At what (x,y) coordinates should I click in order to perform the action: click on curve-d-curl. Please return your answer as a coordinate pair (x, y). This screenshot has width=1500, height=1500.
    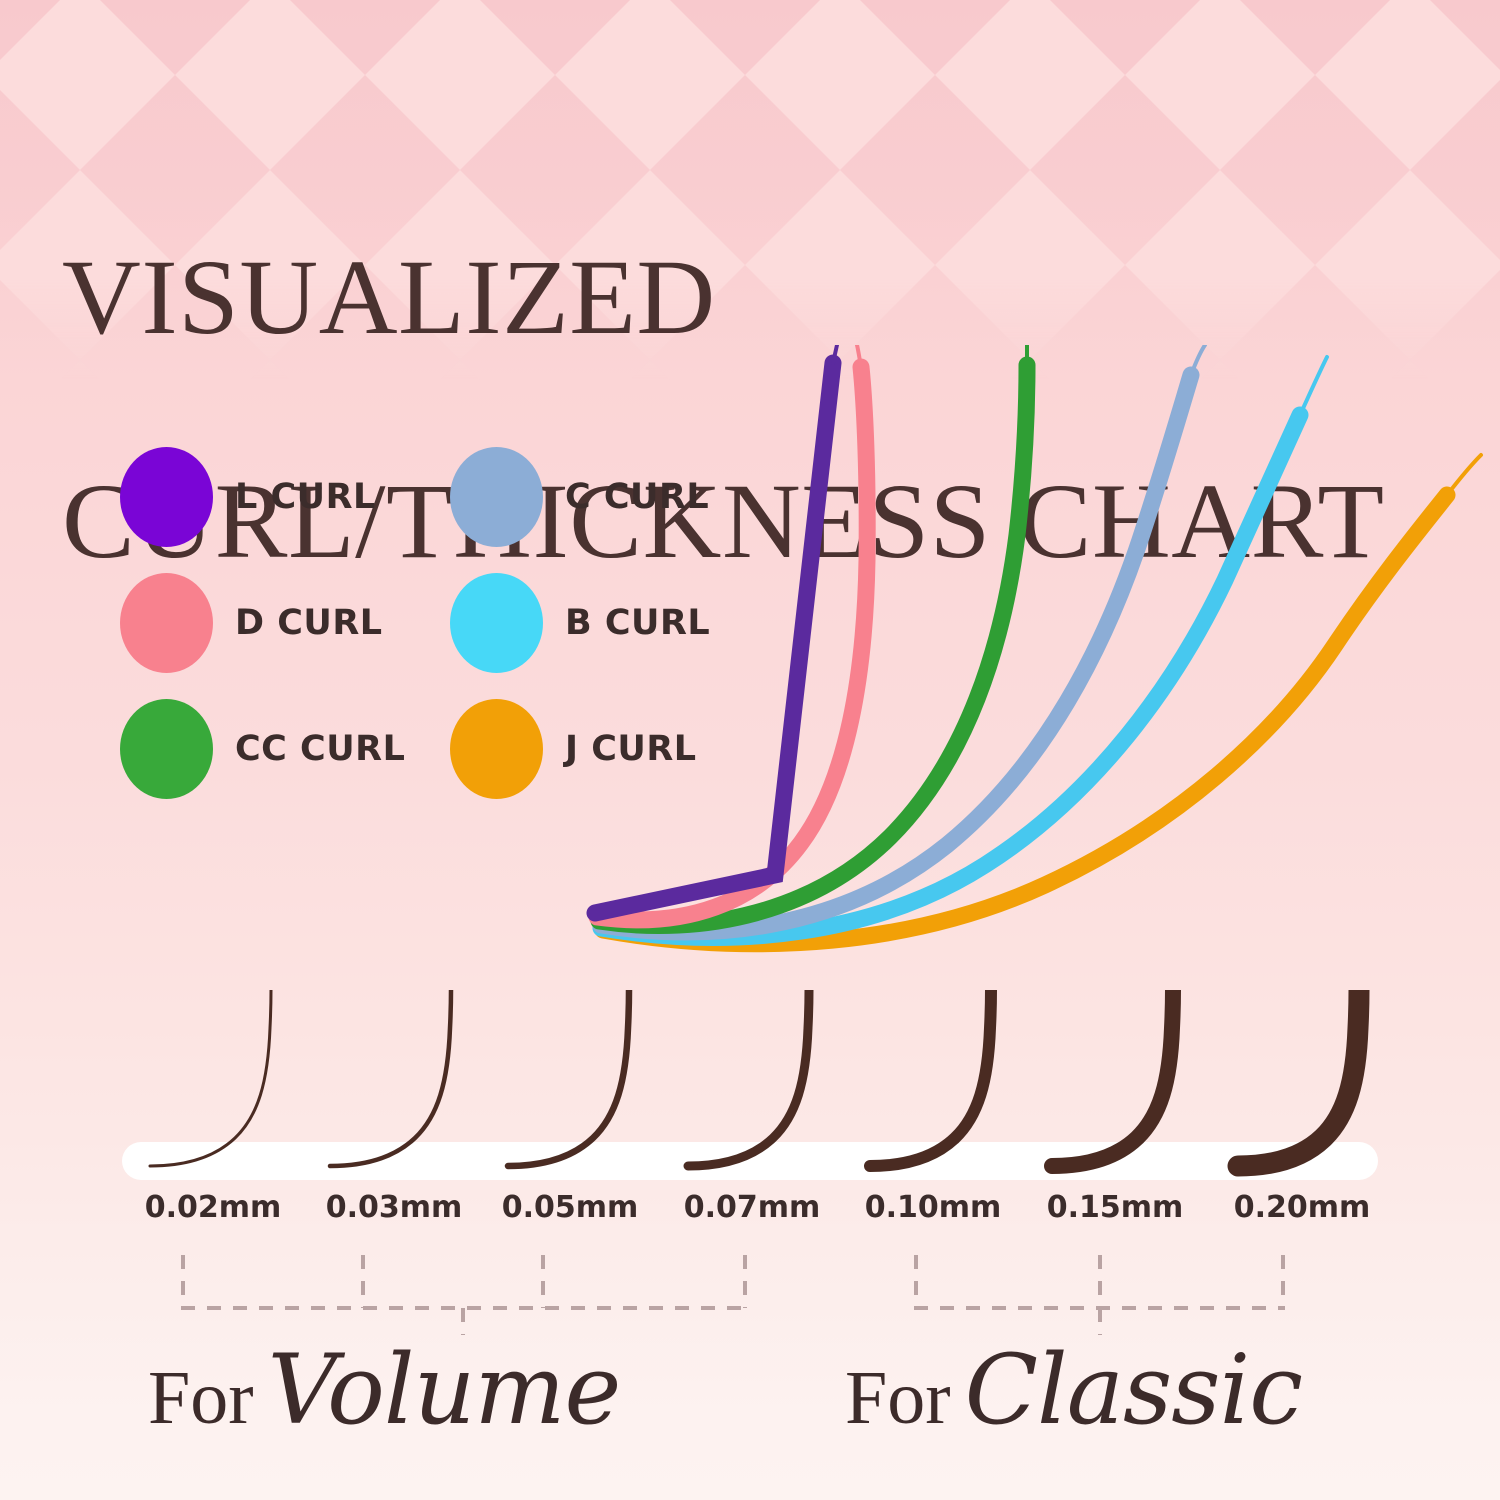
    Looking at the image, I should click on (732, 637).